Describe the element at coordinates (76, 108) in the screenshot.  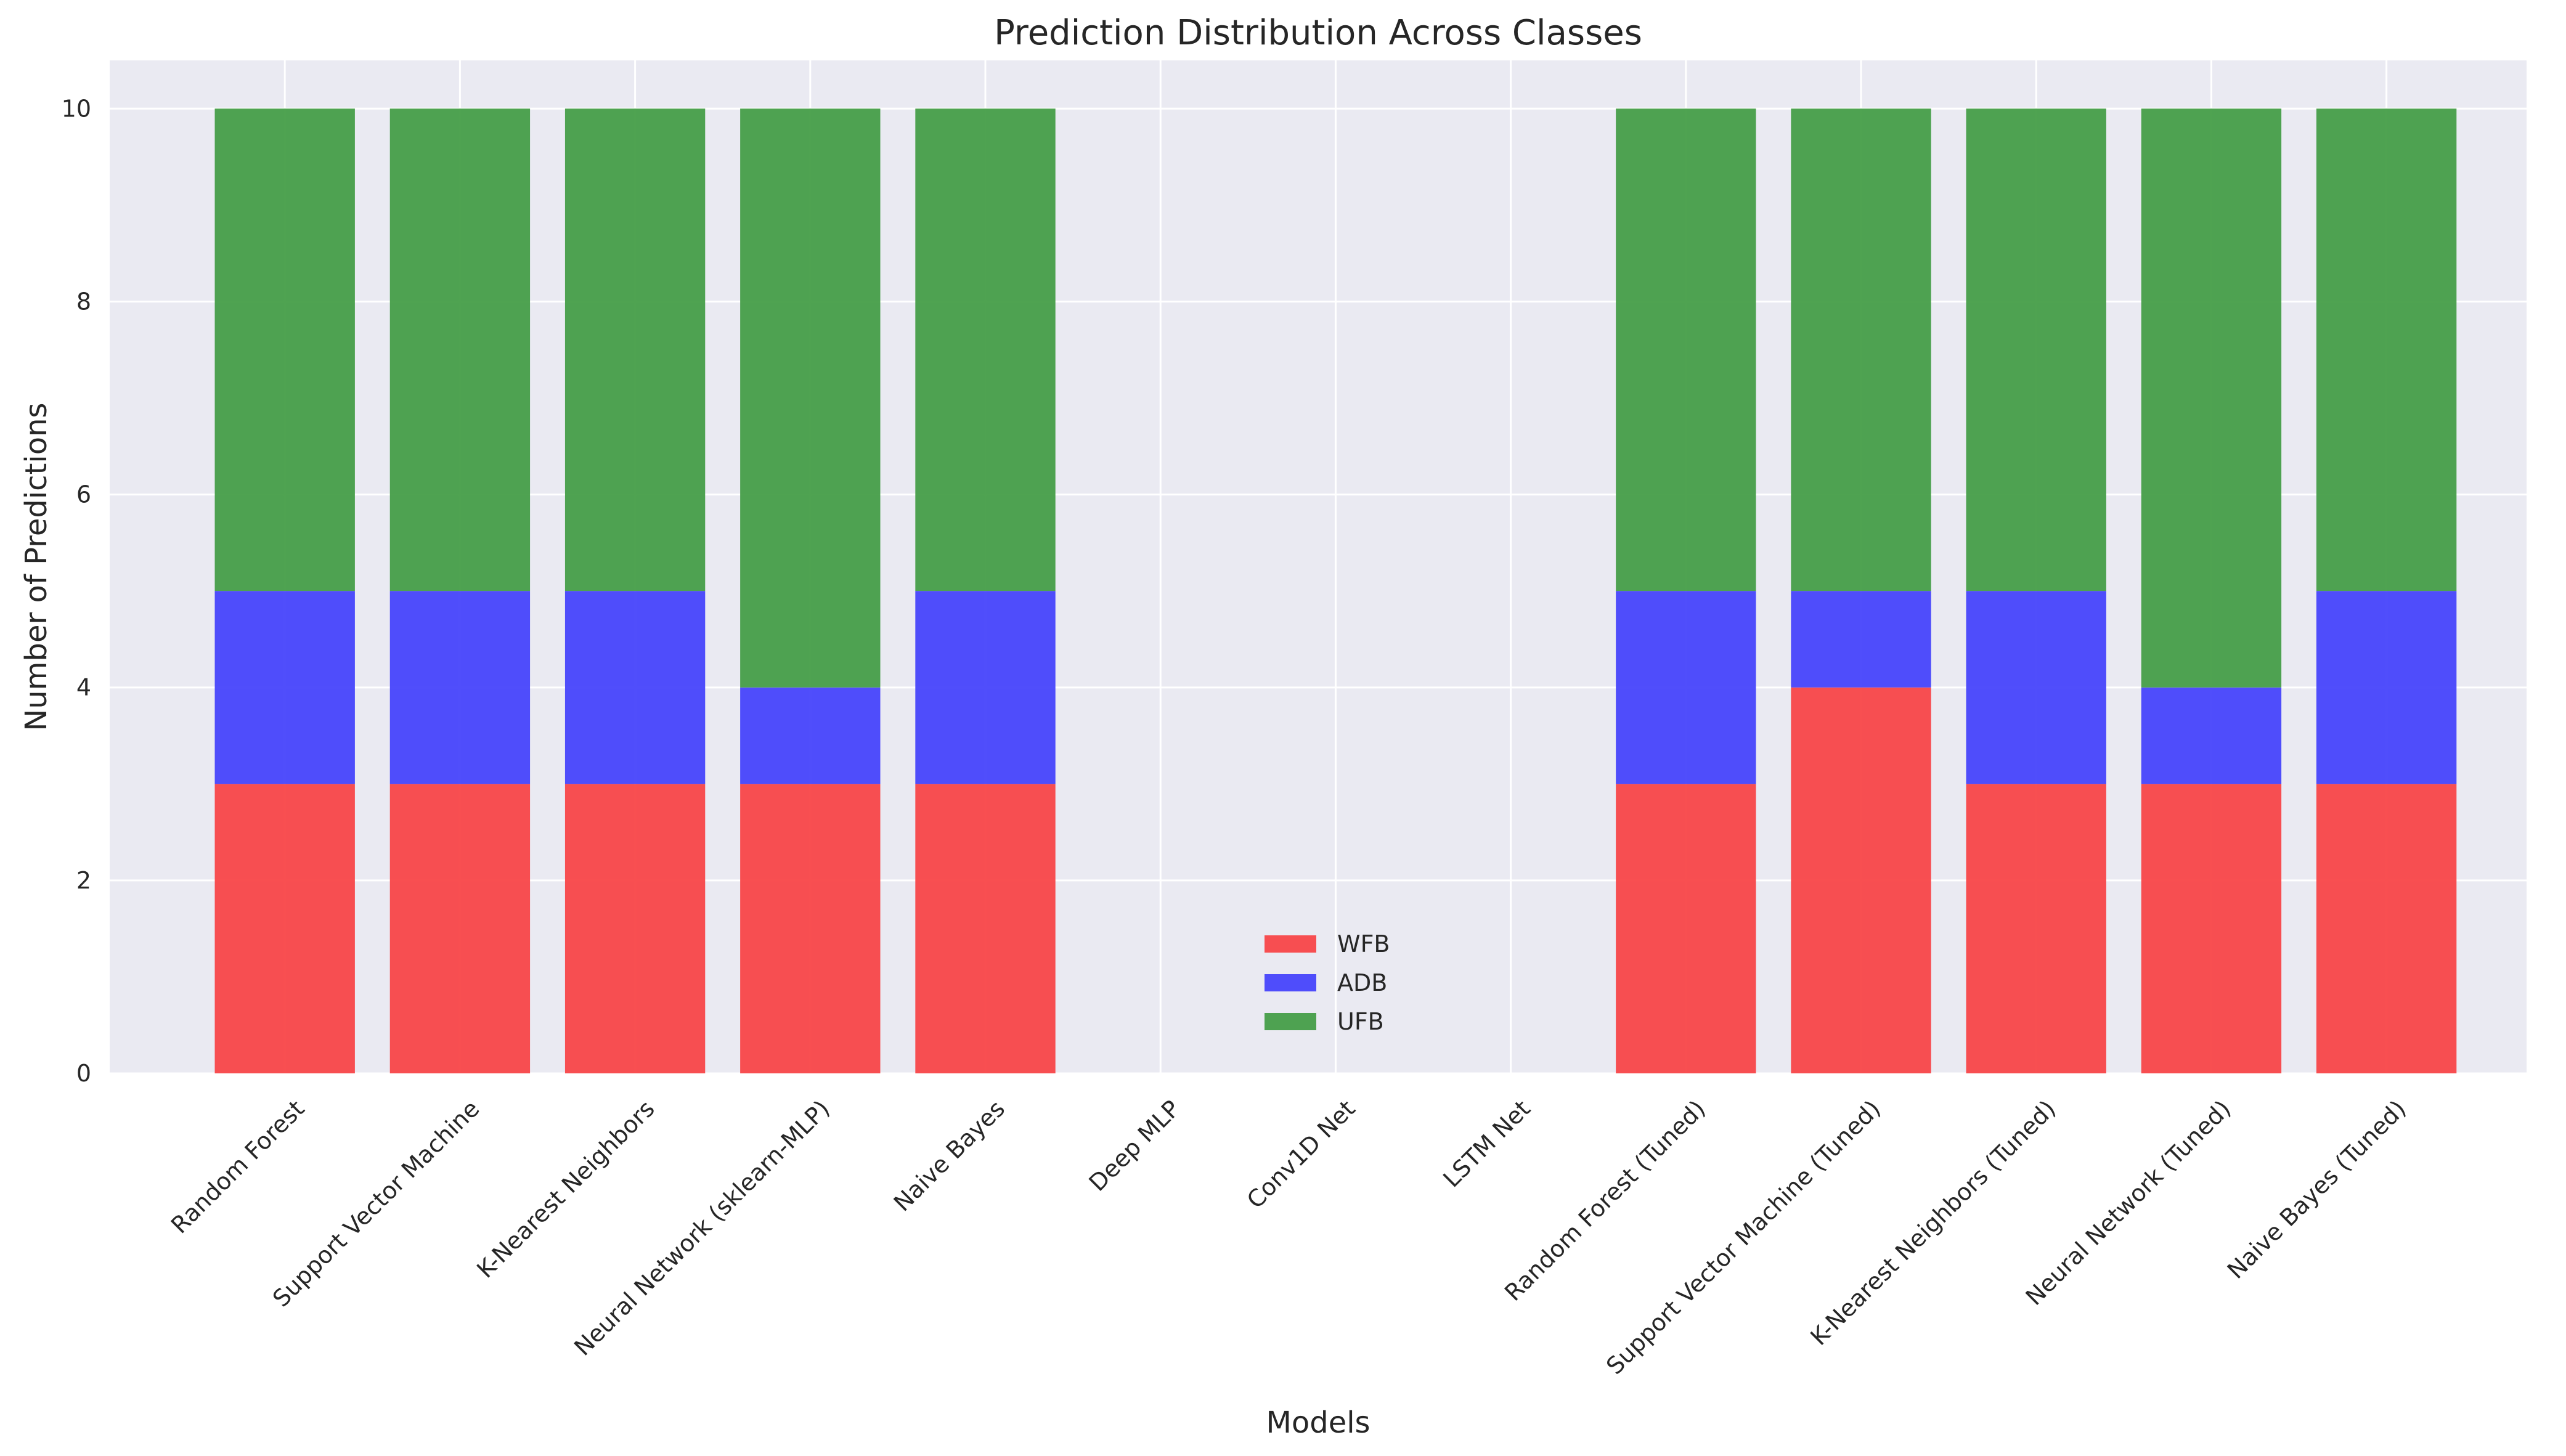
I see `y-tick-label: 10` at that location.